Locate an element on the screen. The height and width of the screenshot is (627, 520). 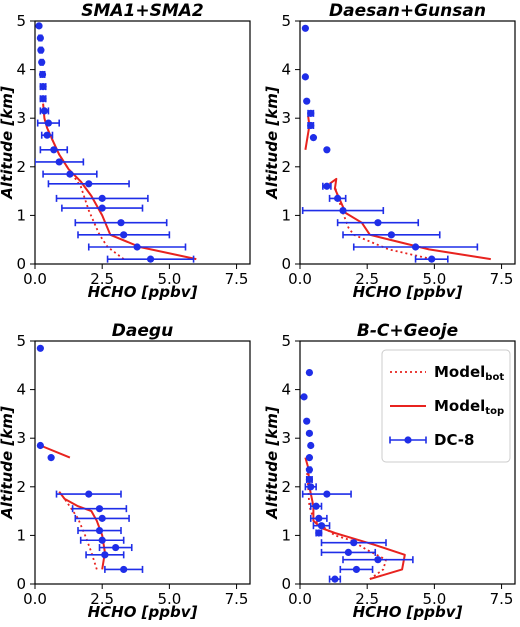
panel-title: B-C+Geoje is located at coordinates (407, 331).